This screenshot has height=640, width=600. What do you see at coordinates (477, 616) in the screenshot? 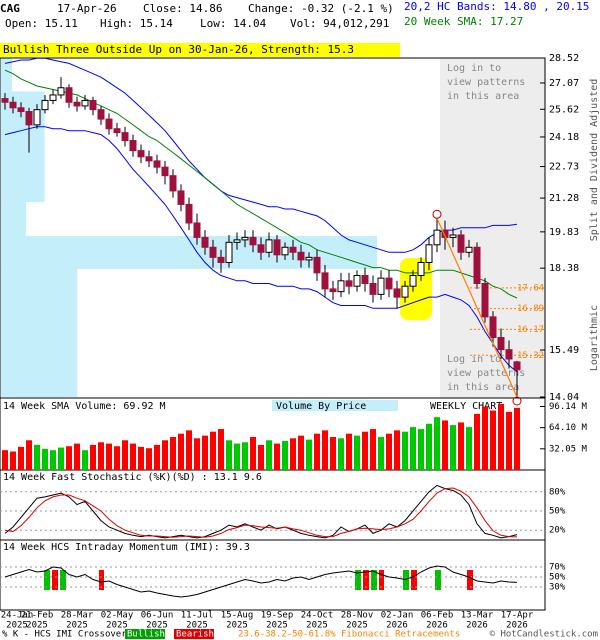
I see `x-tick-label: 13-Mar` at bounding box center [477, 616].